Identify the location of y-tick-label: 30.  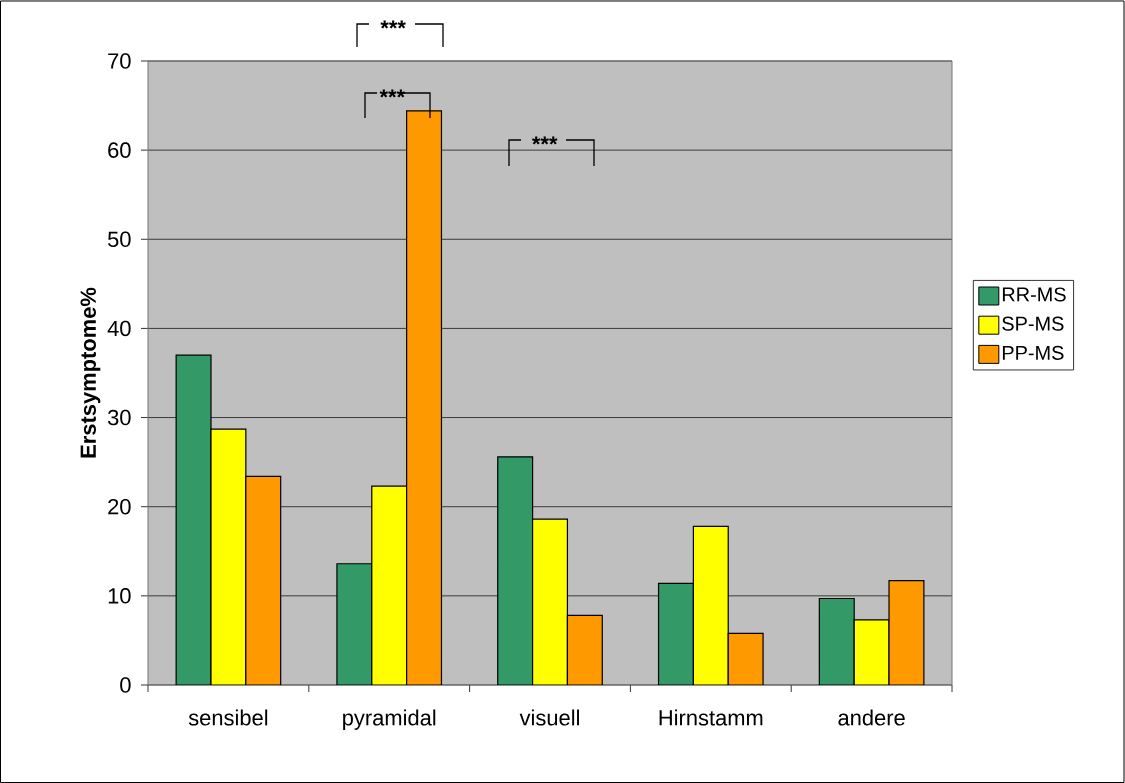
(119, 417).